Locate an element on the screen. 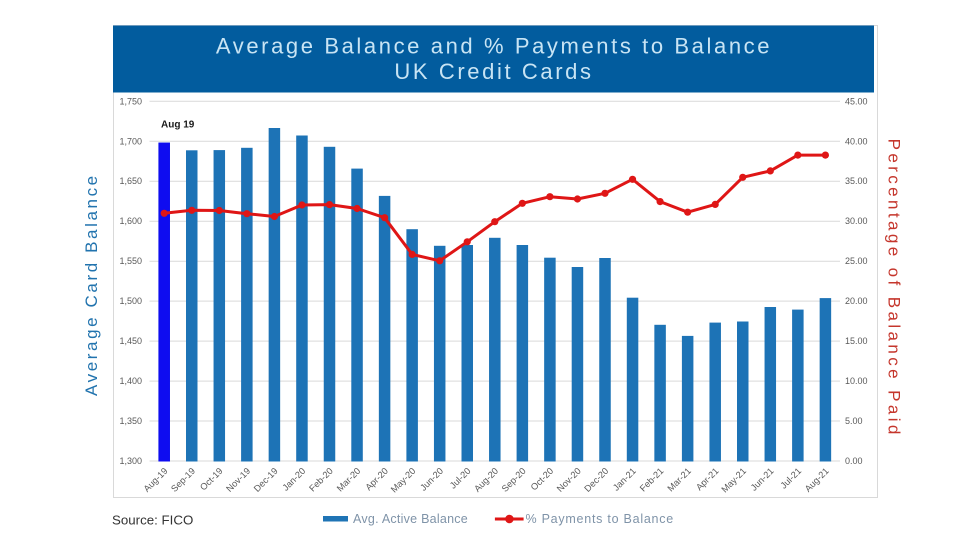 Image resolution: width=960 pixels, height=540 pixels. svg-text: UK Credit Cards is located at coordinates (493, 71).